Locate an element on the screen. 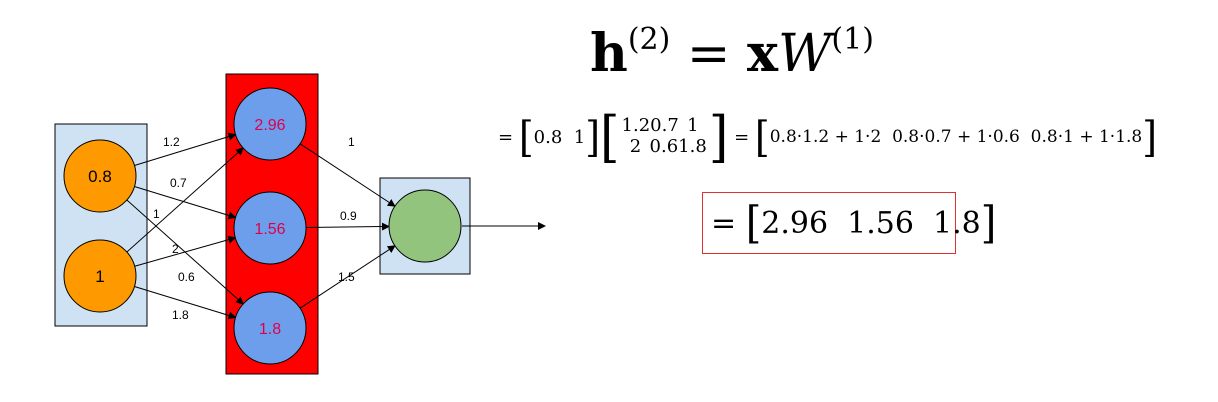 The width and height of the screenshot is (1218, 402). input-vector: 0.8 1 is located at coordinates (559, 137).